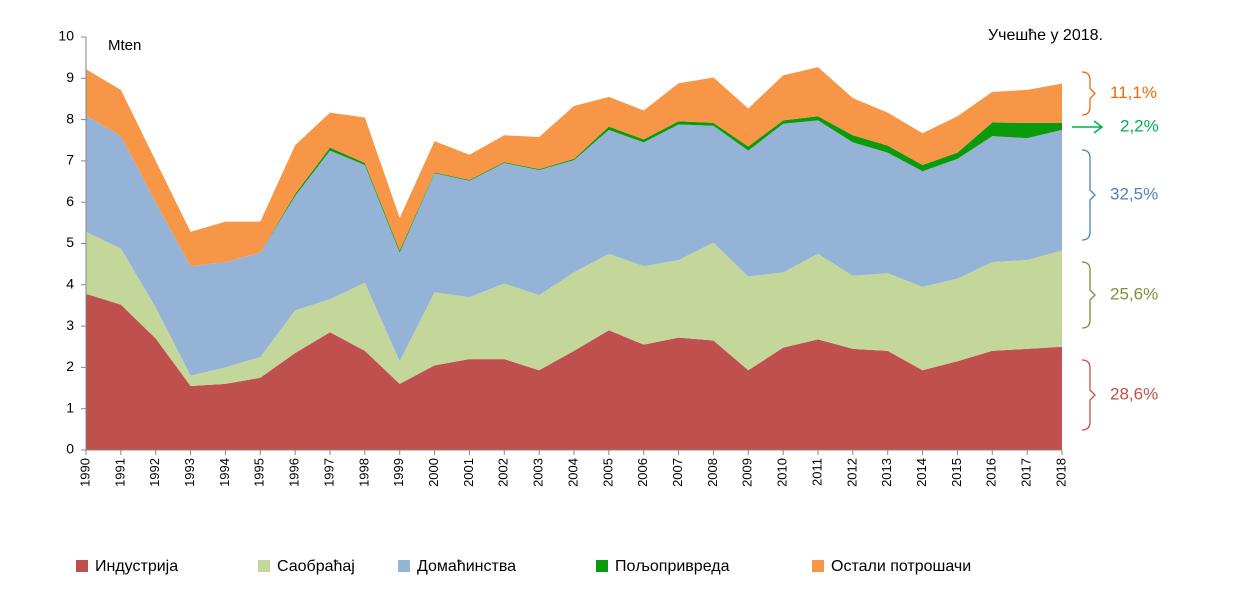 The image size is (1247, 601). What do you see at coordinates (572, 472) in the screenshot?
I see `x-tick-label: 2004` at bounding box center [572, 472].